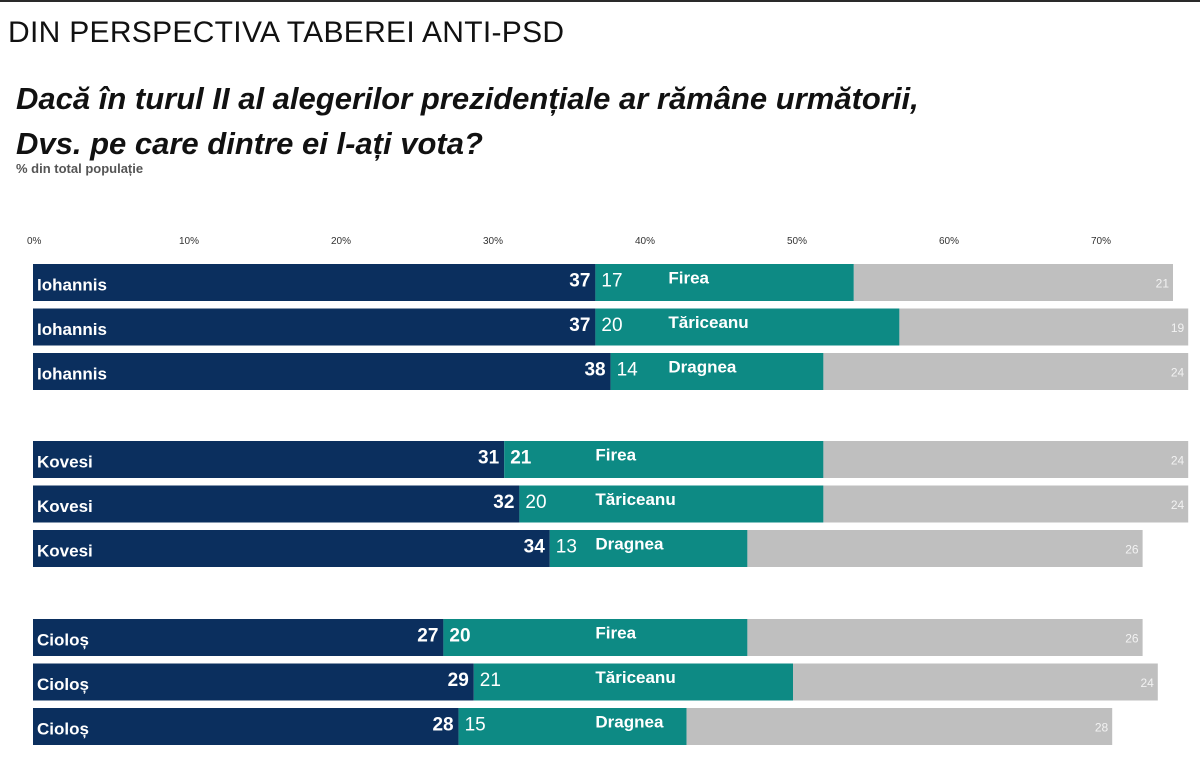  Describe the element at coordinates (442, 725) in the screenshot. I see `candidate-value-label: 28` at that location.